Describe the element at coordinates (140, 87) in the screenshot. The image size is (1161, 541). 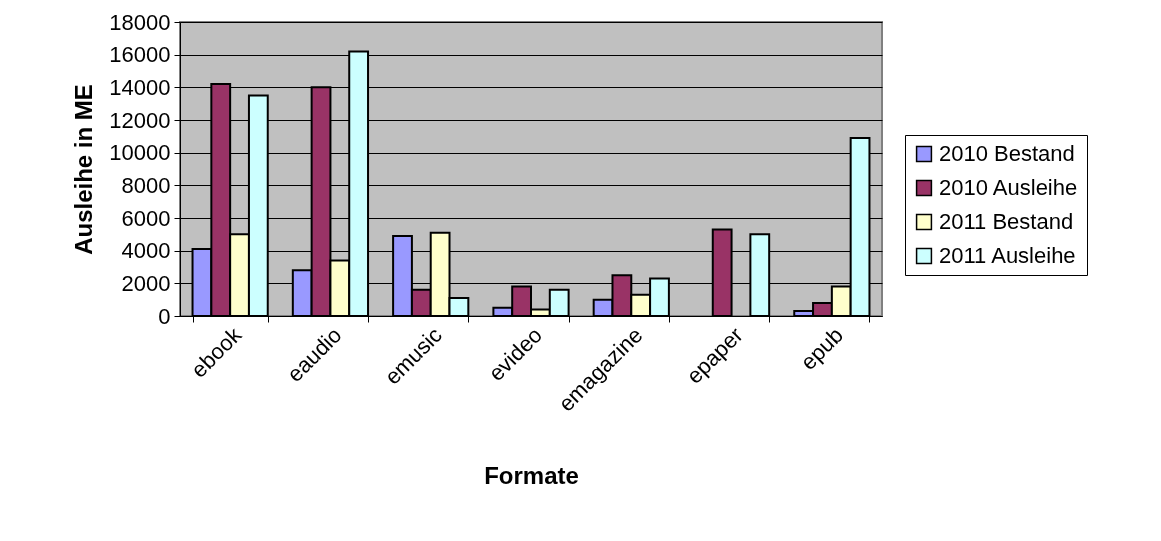
I see `y-tick-label: 14000` at that location.